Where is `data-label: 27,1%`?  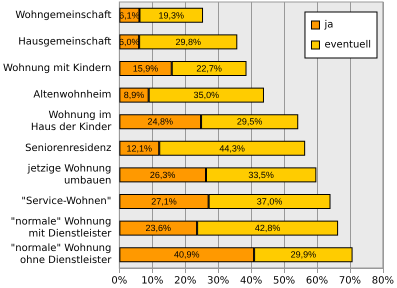
data-label: 27,1% is located at coordinates (164, 201).